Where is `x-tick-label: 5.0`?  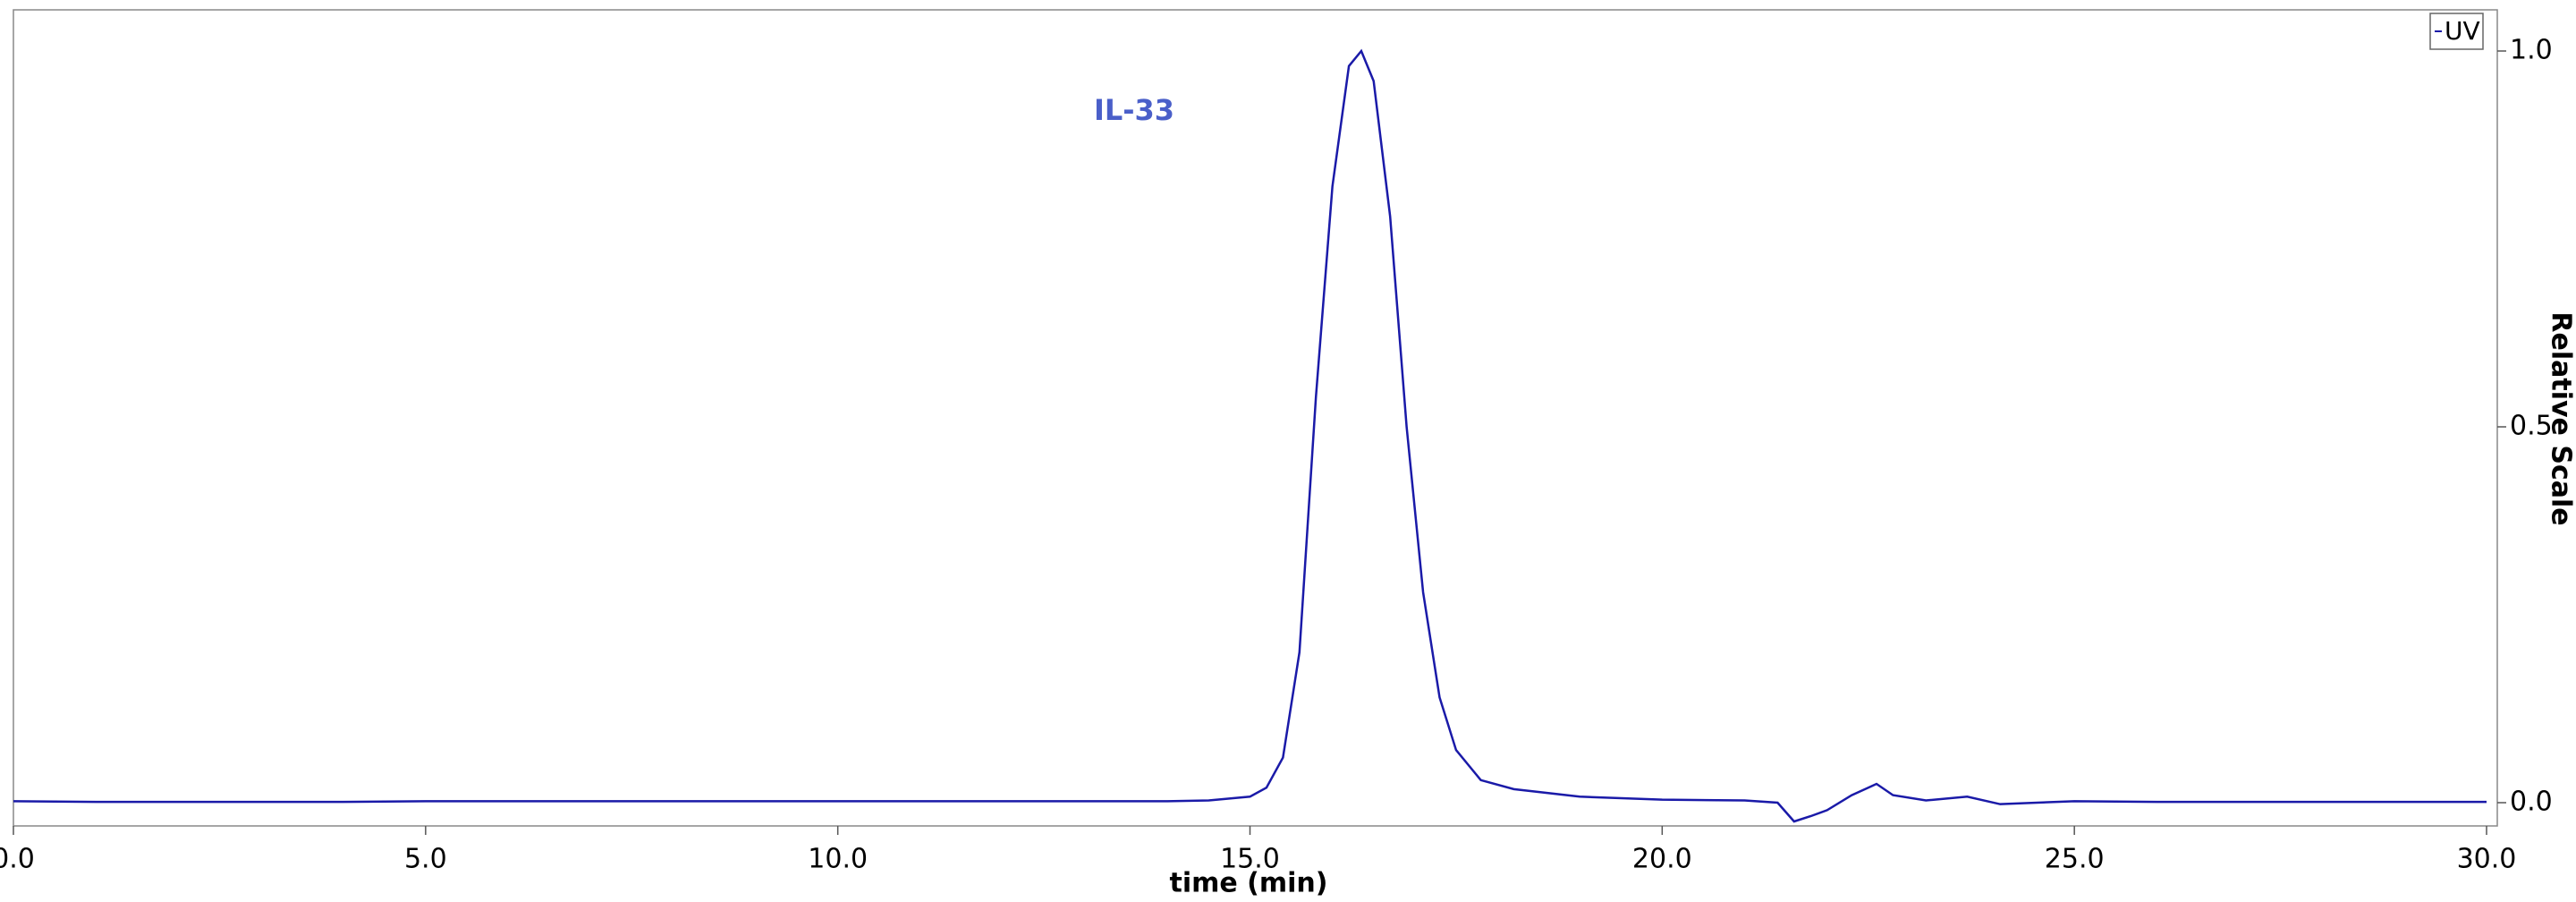
x-tick-label: 5.0 is located at coordinates (425, 859).